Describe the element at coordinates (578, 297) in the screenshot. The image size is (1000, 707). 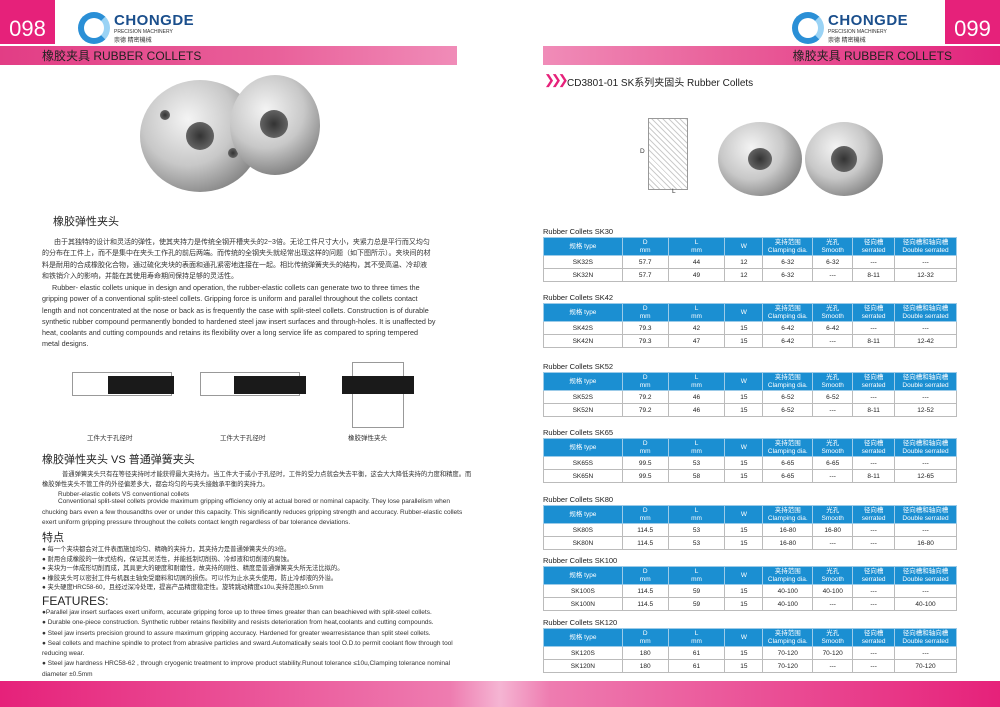
I see `table-title: Rubber Collets SK42` at that location.